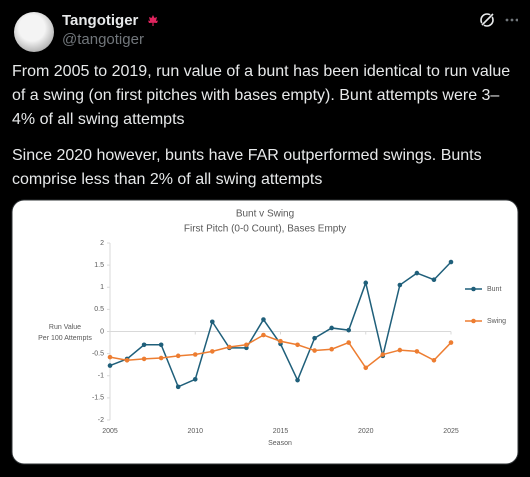 Image resolution: width=530 pixels, height=477 pixels. Describe the element at coordinates (103, 39) in the screenshot. I see `user-handle: @tangotiger` at that location.